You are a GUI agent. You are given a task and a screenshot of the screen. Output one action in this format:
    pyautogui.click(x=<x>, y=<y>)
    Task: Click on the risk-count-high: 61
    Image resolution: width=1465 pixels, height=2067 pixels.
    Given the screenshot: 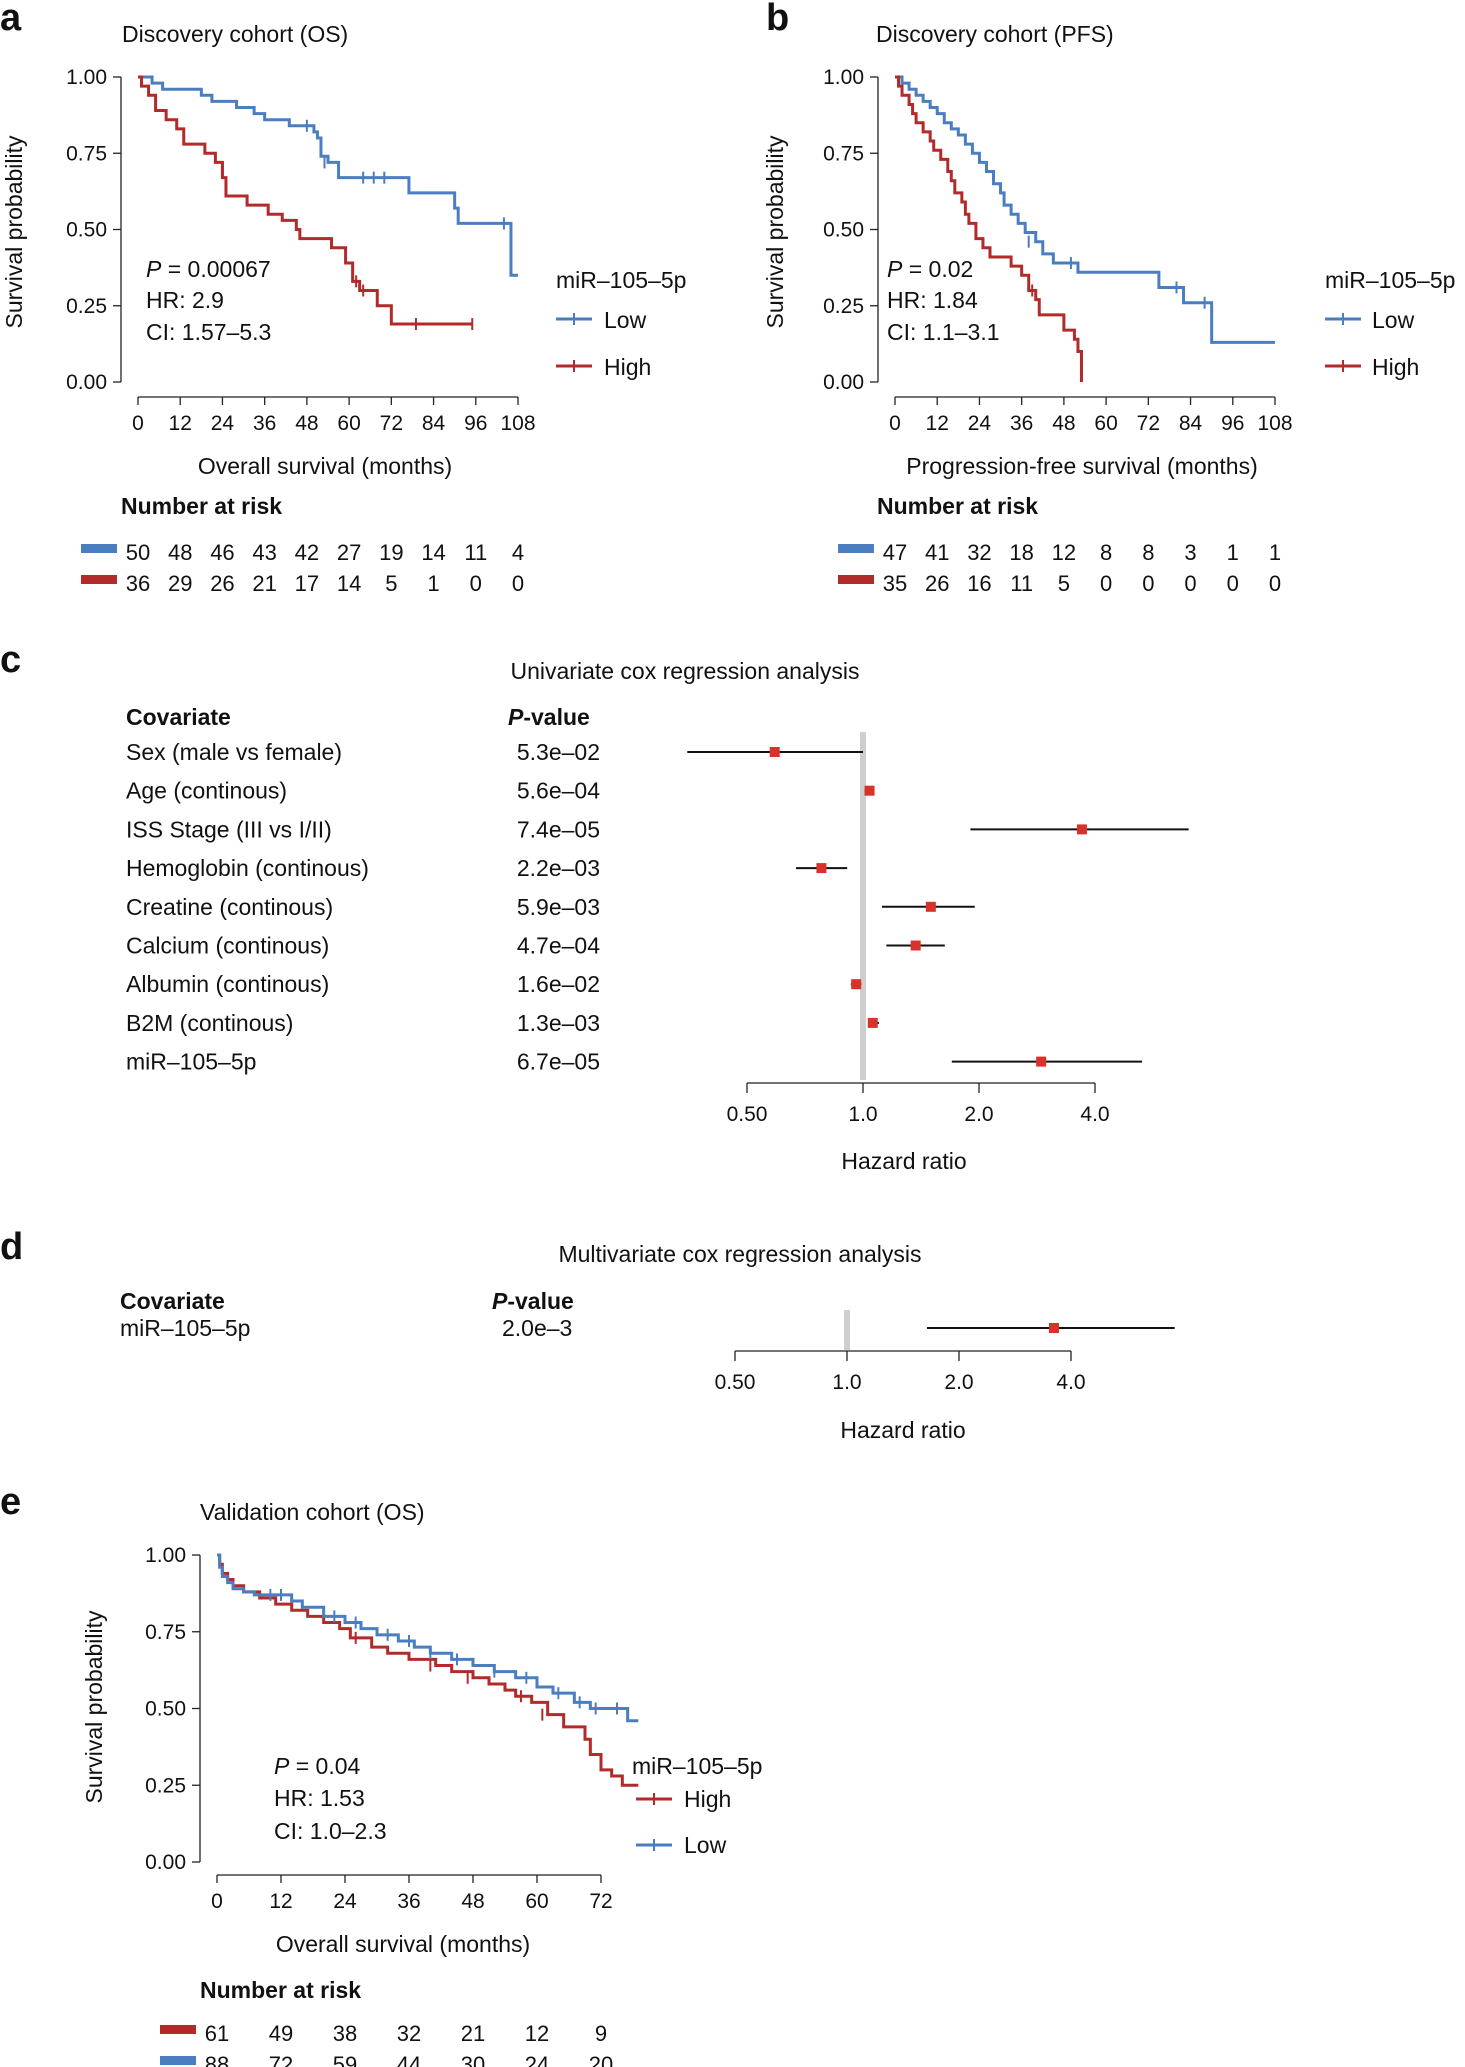 What is the action you would take?
    pyautogui.click(x=217, y=2033)
    